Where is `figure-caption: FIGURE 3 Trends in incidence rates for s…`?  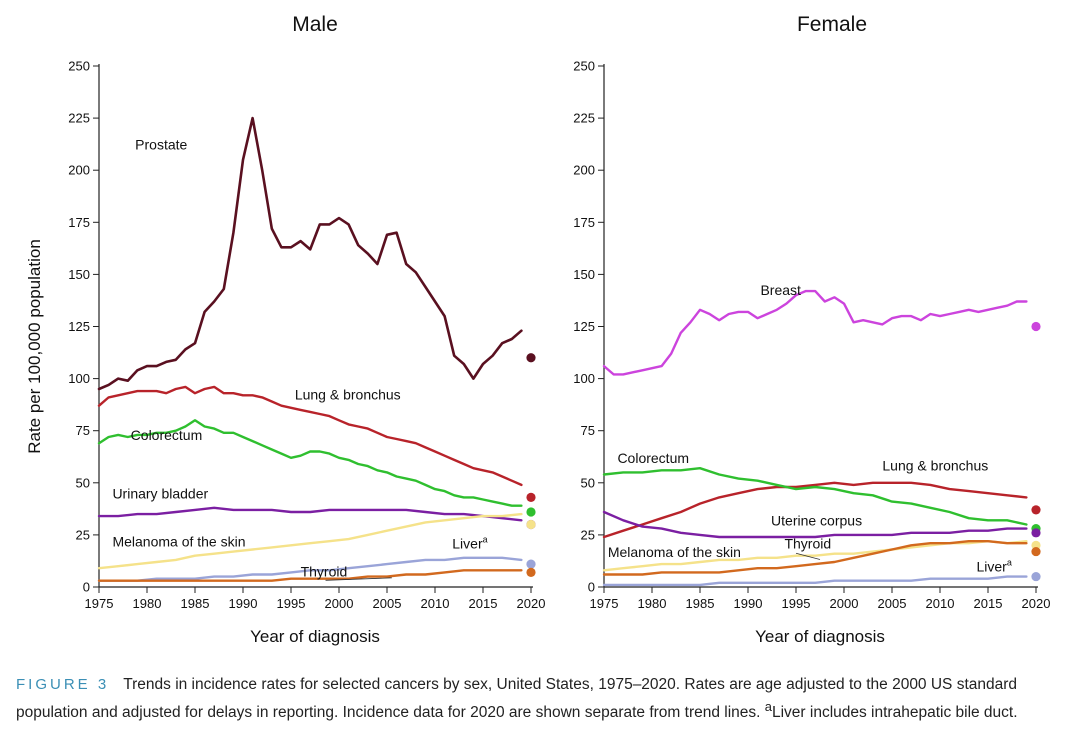 figure-caption: FIGURE 3 Trends in incidence rates for s… is located at coordinates (541, 699).